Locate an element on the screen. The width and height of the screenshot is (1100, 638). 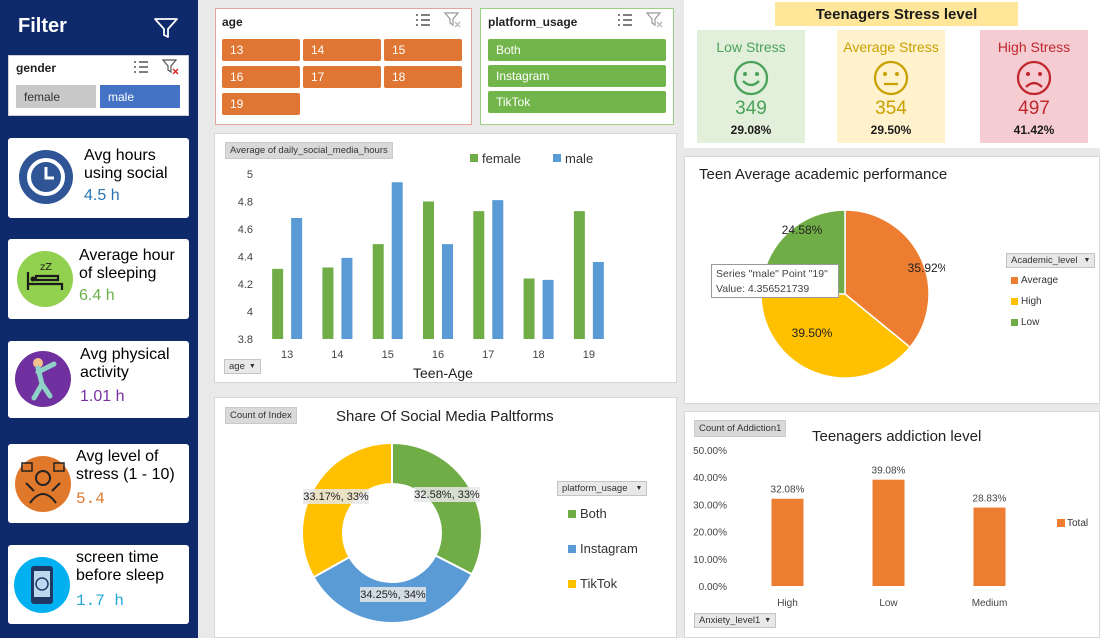
age-option-button: 18 is located at coordinates (423, 77).